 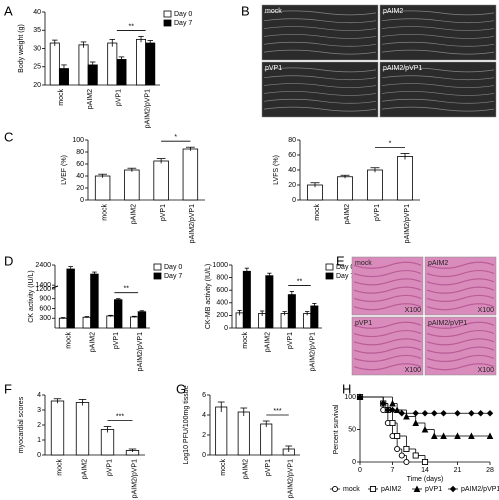 What do you see at coordinates (55, 287) in the screenshot?
I see `axis-break-mark` at bounding box center [55, 287].